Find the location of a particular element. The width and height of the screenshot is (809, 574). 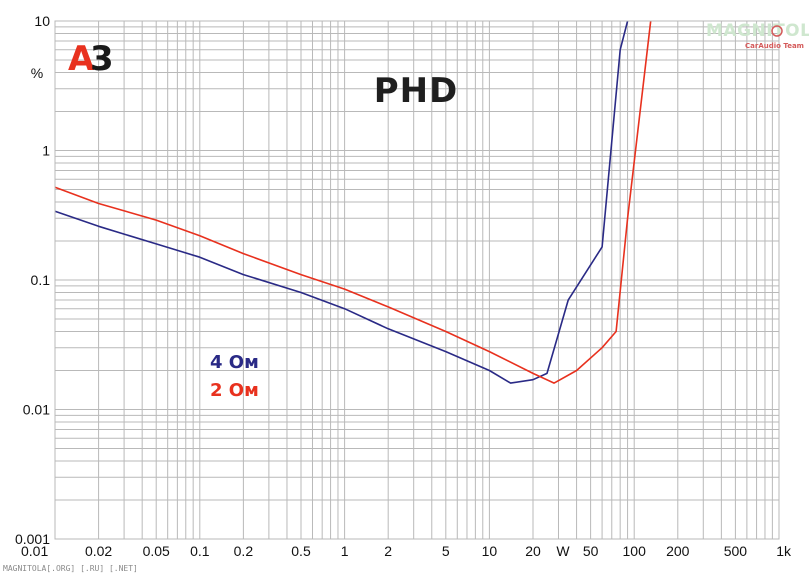

magnitola-watermark: MAGNITOLA CarAudio Team is located at coordinates (757, 35).